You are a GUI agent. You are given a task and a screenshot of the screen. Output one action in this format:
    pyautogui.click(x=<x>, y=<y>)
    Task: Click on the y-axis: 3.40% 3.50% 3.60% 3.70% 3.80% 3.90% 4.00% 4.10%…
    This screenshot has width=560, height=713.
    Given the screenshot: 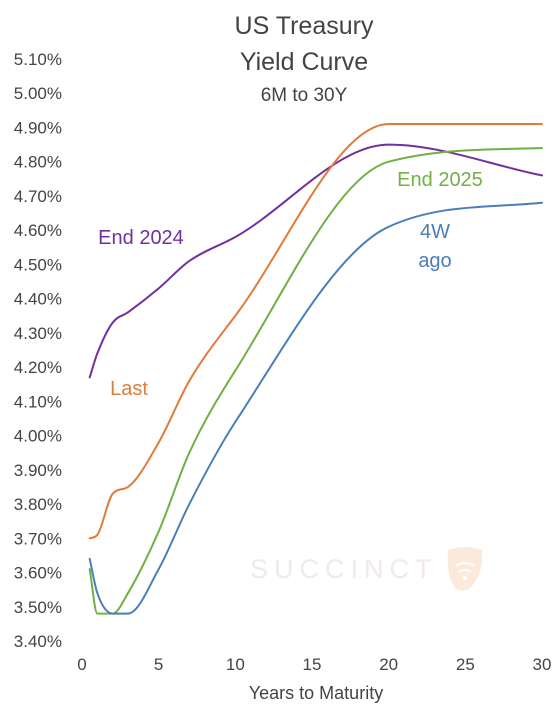 What is the action you would take?
    pyautogui.click(x=38, y=350)
    